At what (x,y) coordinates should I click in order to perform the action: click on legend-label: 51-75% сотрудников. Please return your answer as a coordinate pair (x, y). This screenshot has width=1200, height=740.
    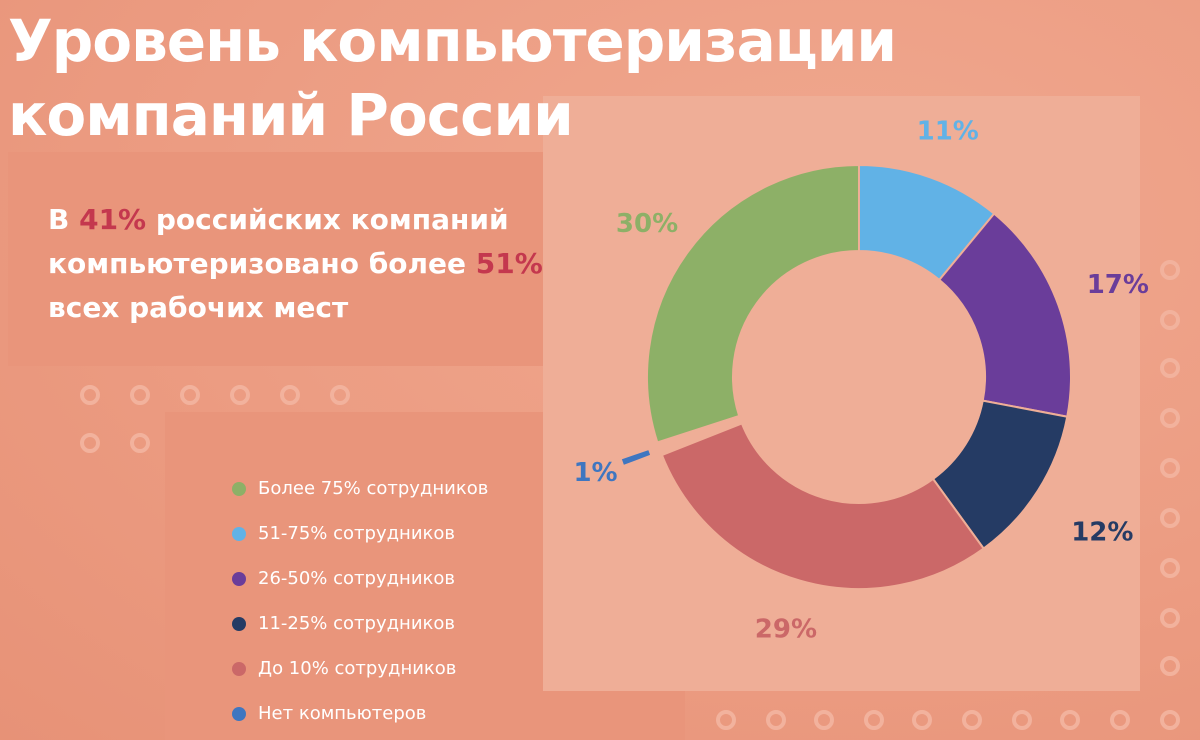
    Looking at the image, I should click on (357, 533).